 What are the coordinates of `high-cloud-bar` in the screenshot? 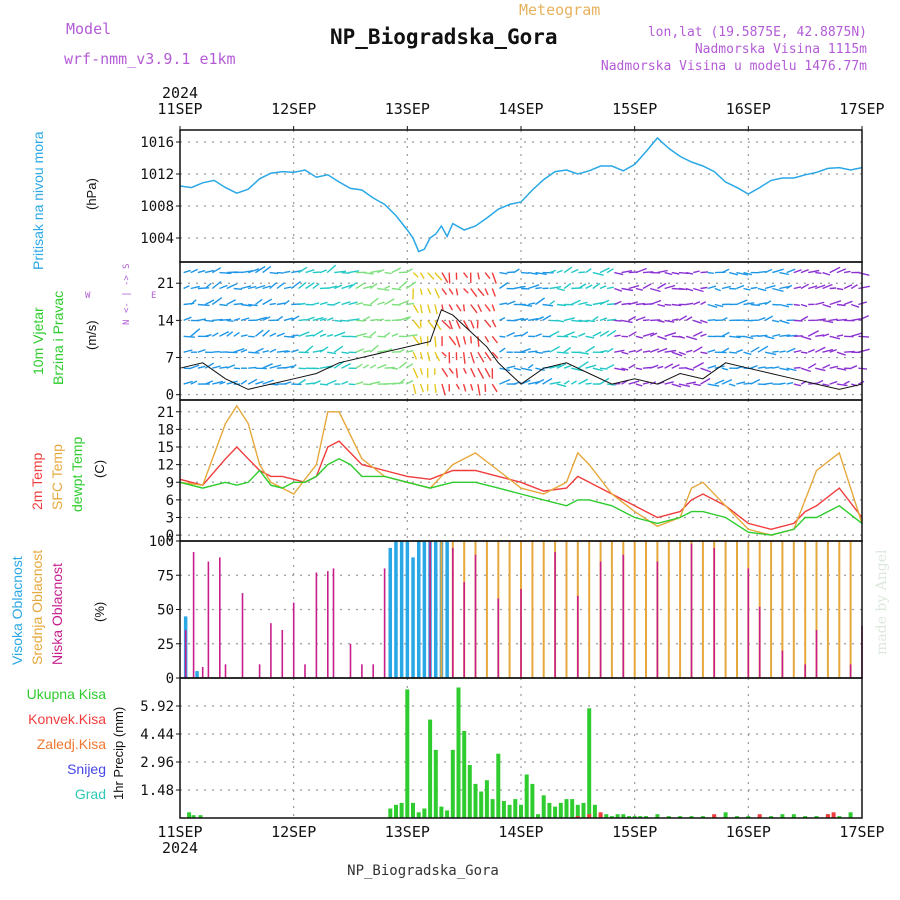 It's located at (436, 609).